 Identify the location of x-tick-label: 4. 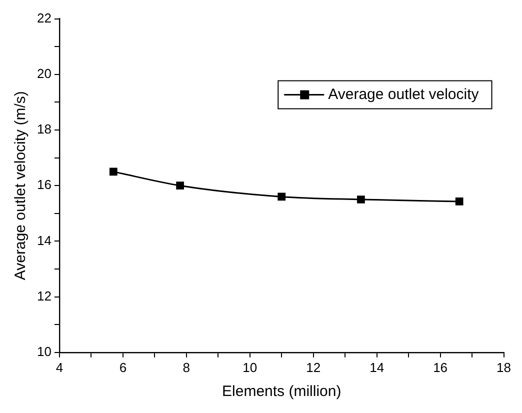
(60, 367).